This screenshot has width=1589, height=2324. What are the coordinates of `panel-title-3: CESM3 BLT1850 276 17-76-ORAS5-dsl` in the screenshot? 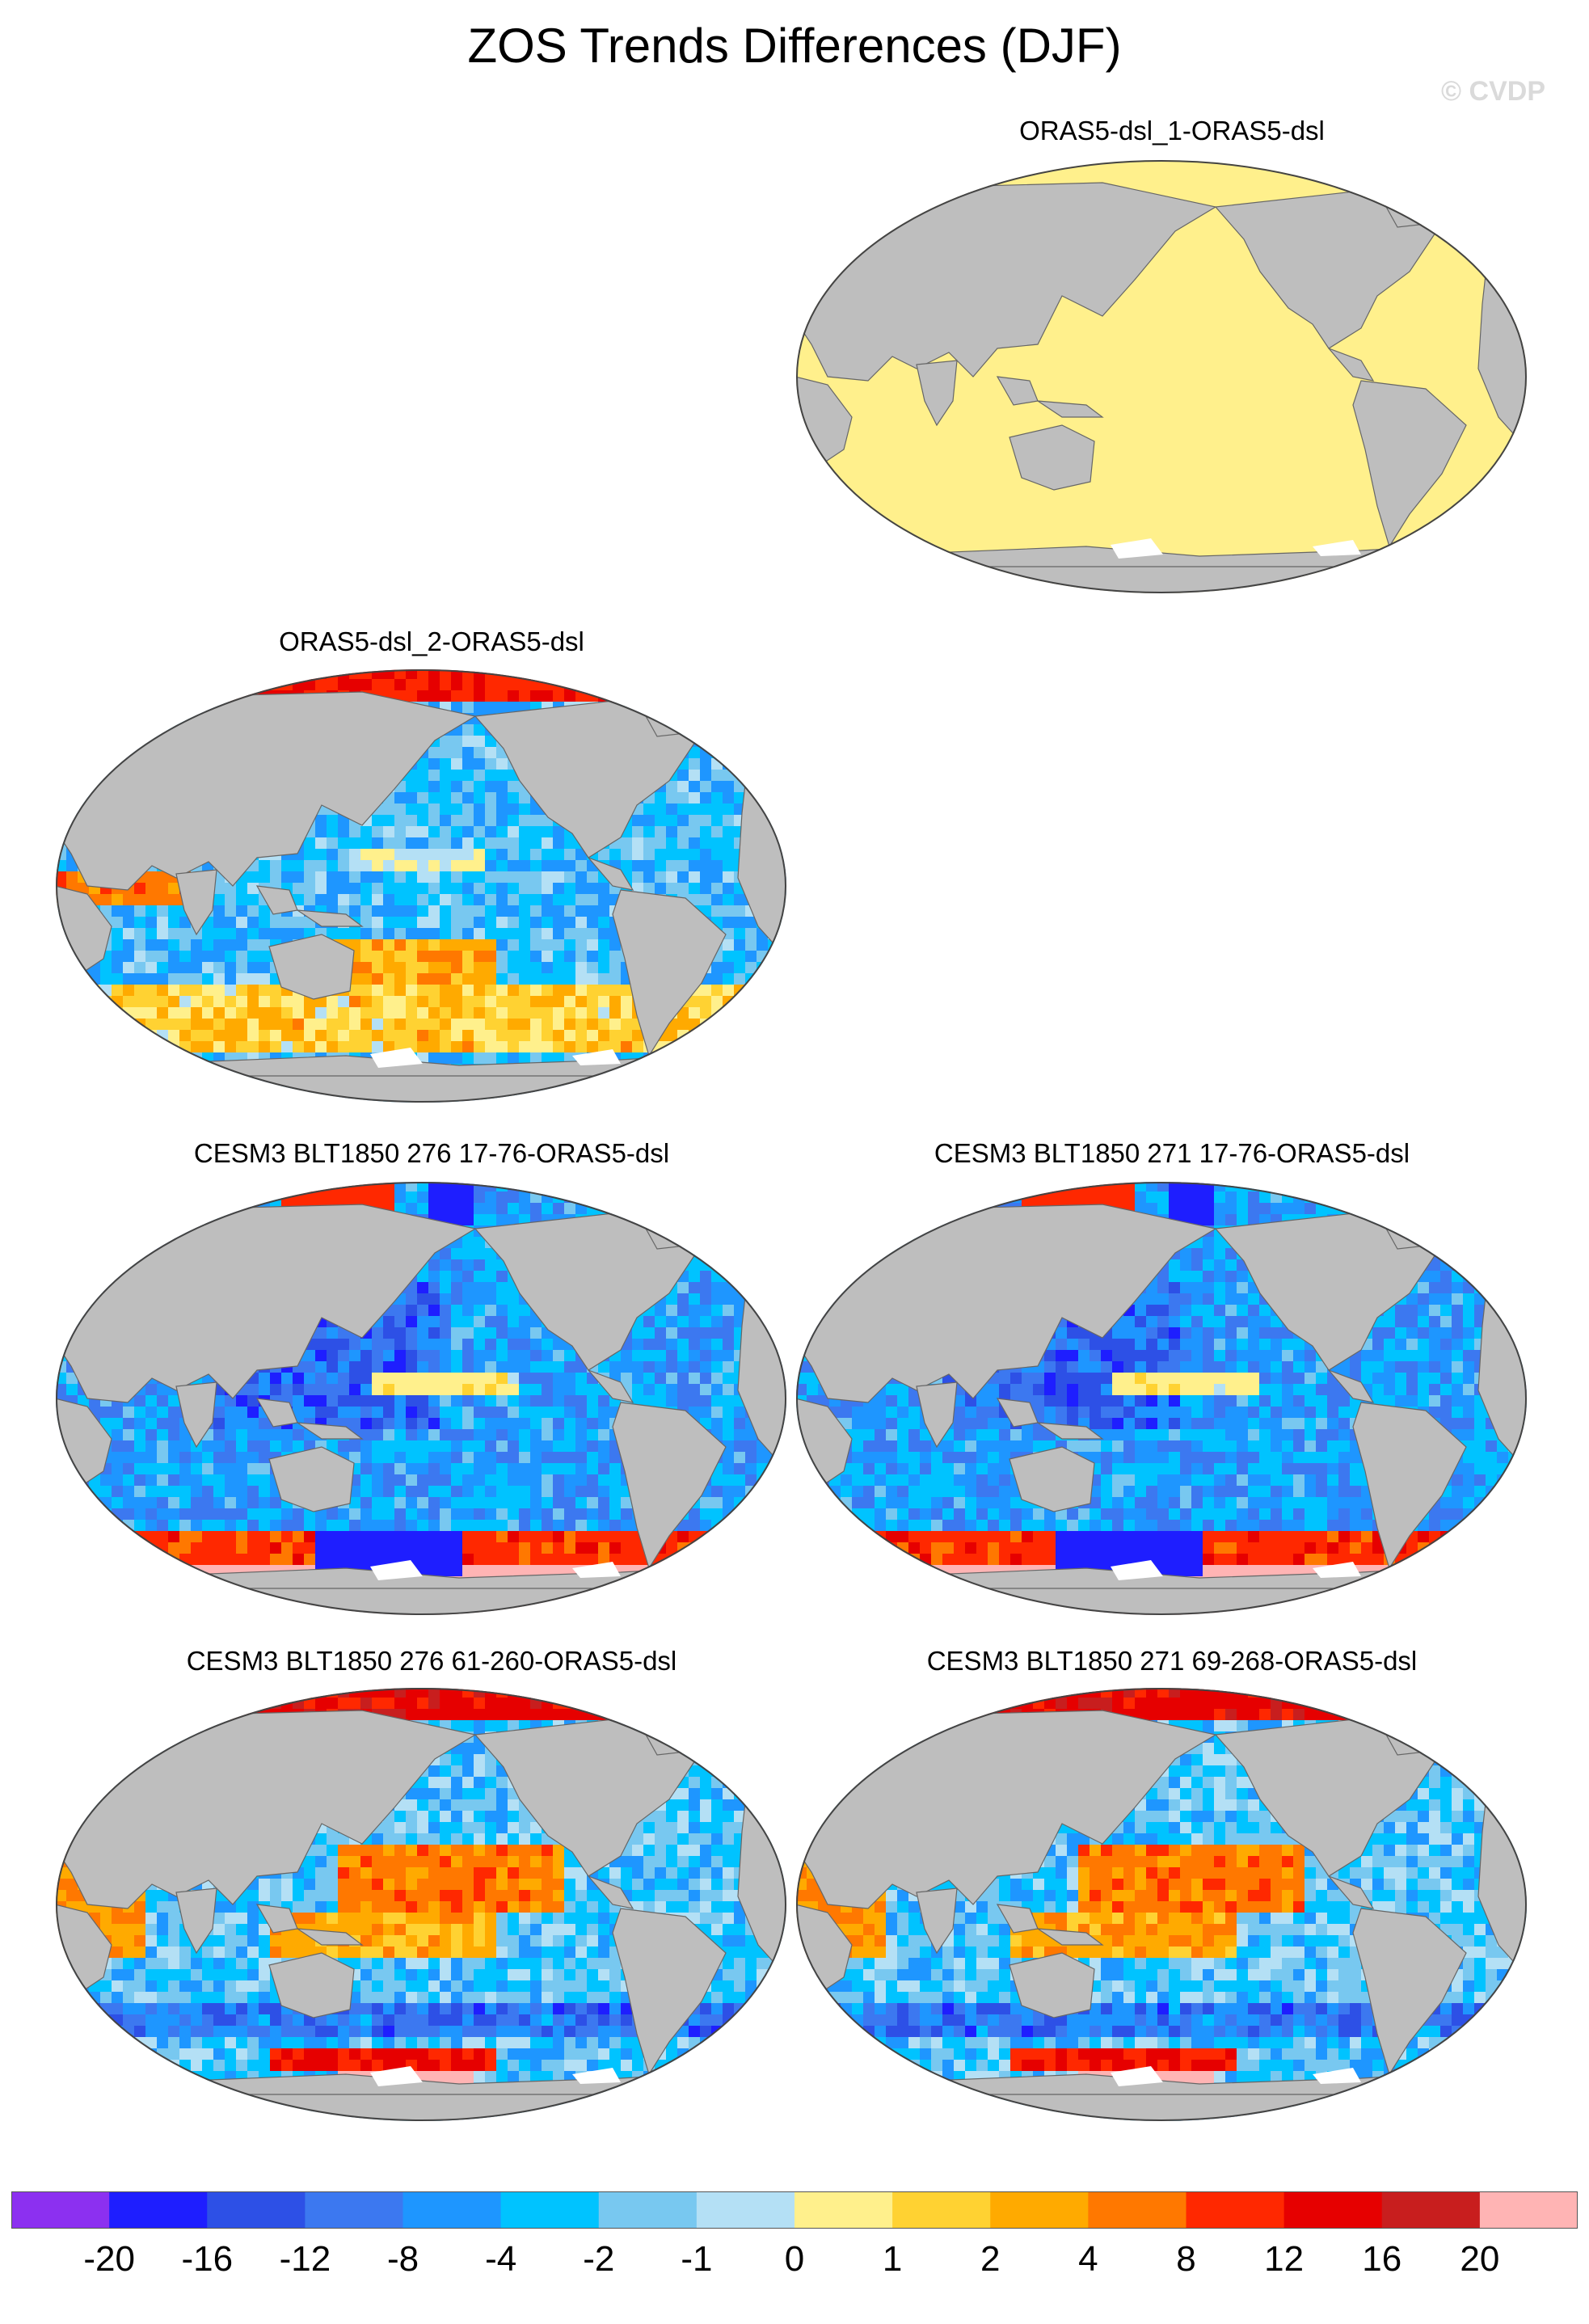 It's located at (431, 1153).